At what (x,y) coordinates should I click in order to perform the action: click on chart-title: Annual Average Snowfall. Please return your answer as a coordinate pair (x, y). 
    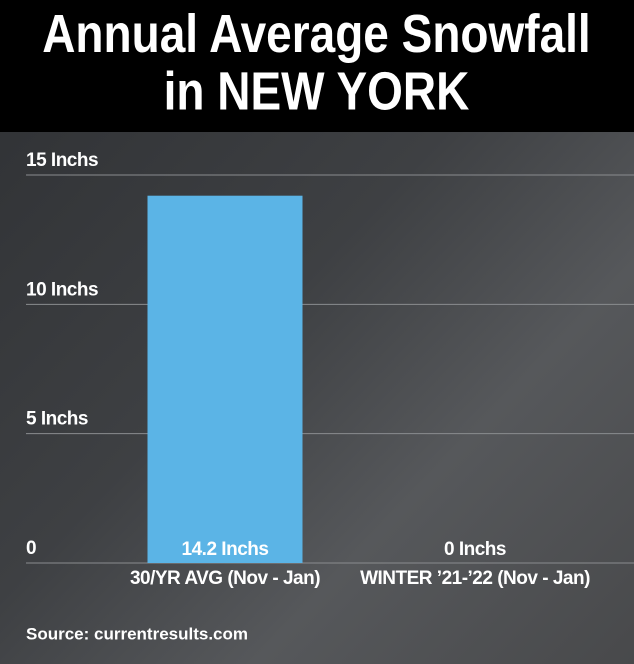
    Looking at the image, I should click on (316, 34).